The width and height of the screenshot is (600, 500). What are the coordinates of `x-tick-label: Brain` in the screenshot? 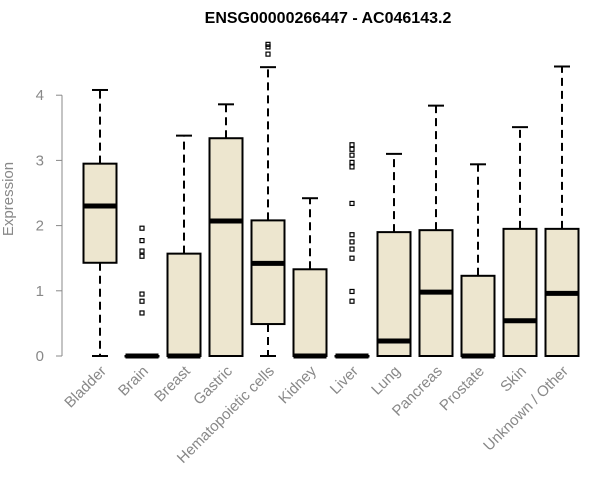 It's located at (133, 381).